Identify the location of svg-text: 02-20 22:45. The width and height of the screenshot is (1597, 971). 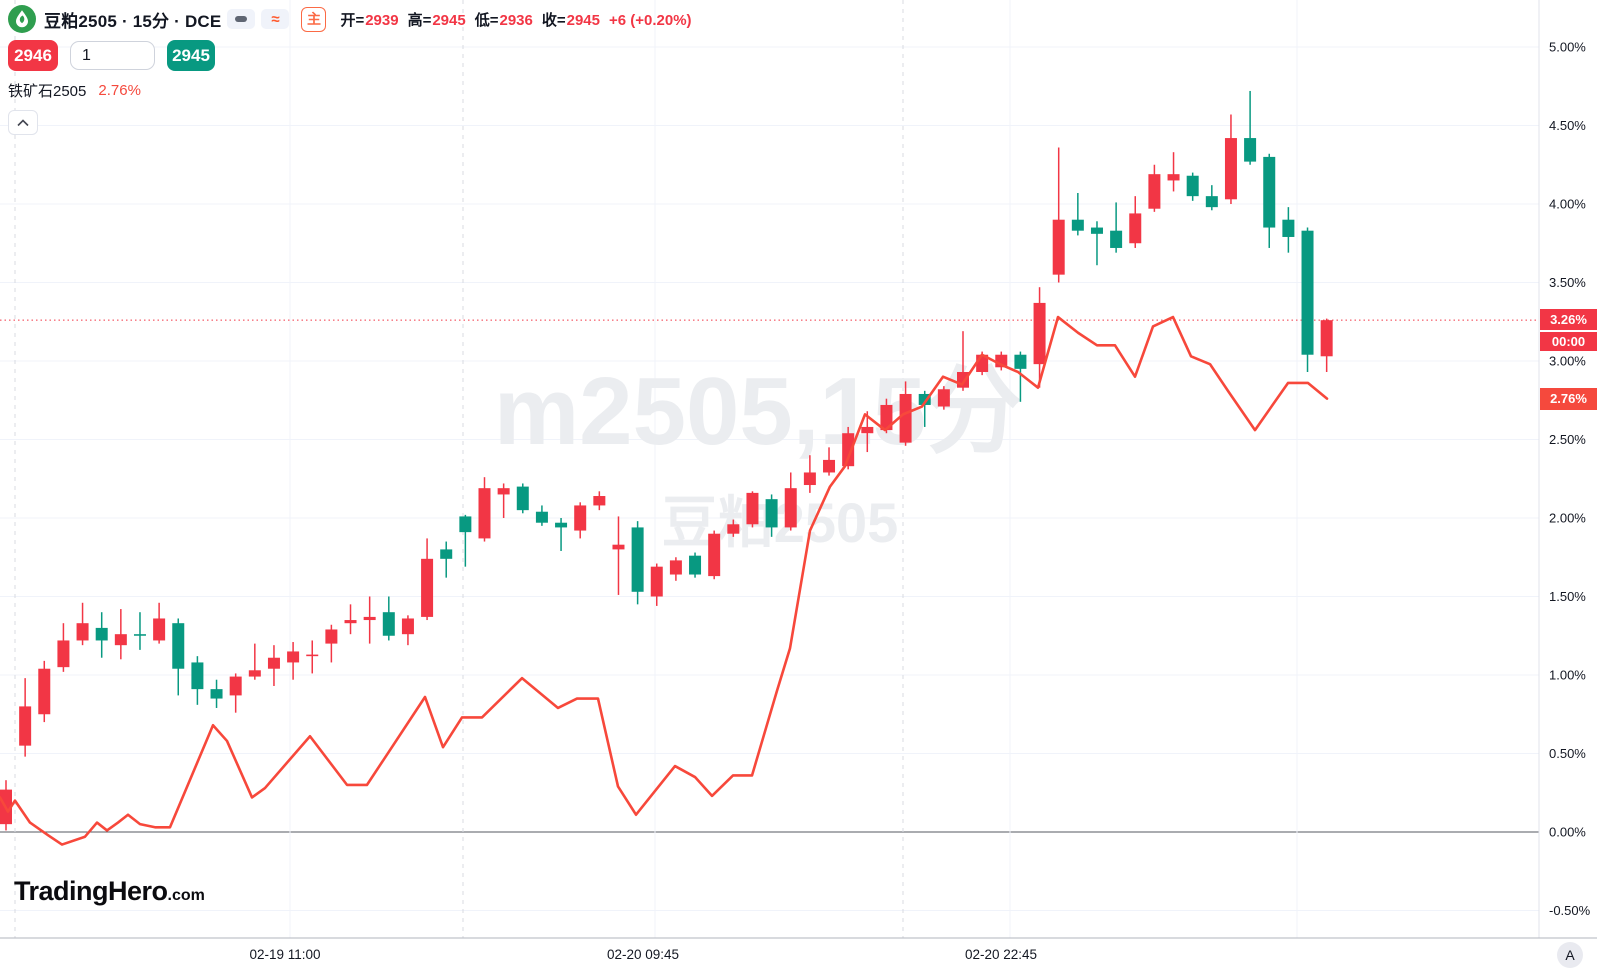
(1001, 954).